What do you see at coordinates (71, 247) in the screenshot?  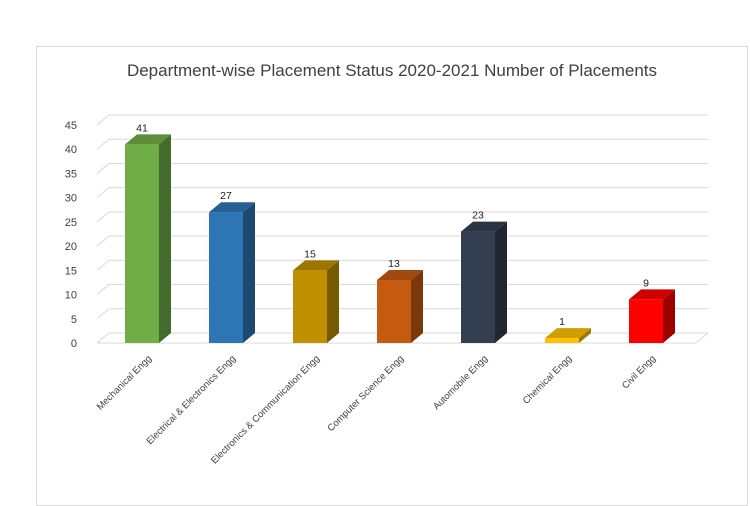 I see `y-tick-label: 20` at bounding box center [71, 247].